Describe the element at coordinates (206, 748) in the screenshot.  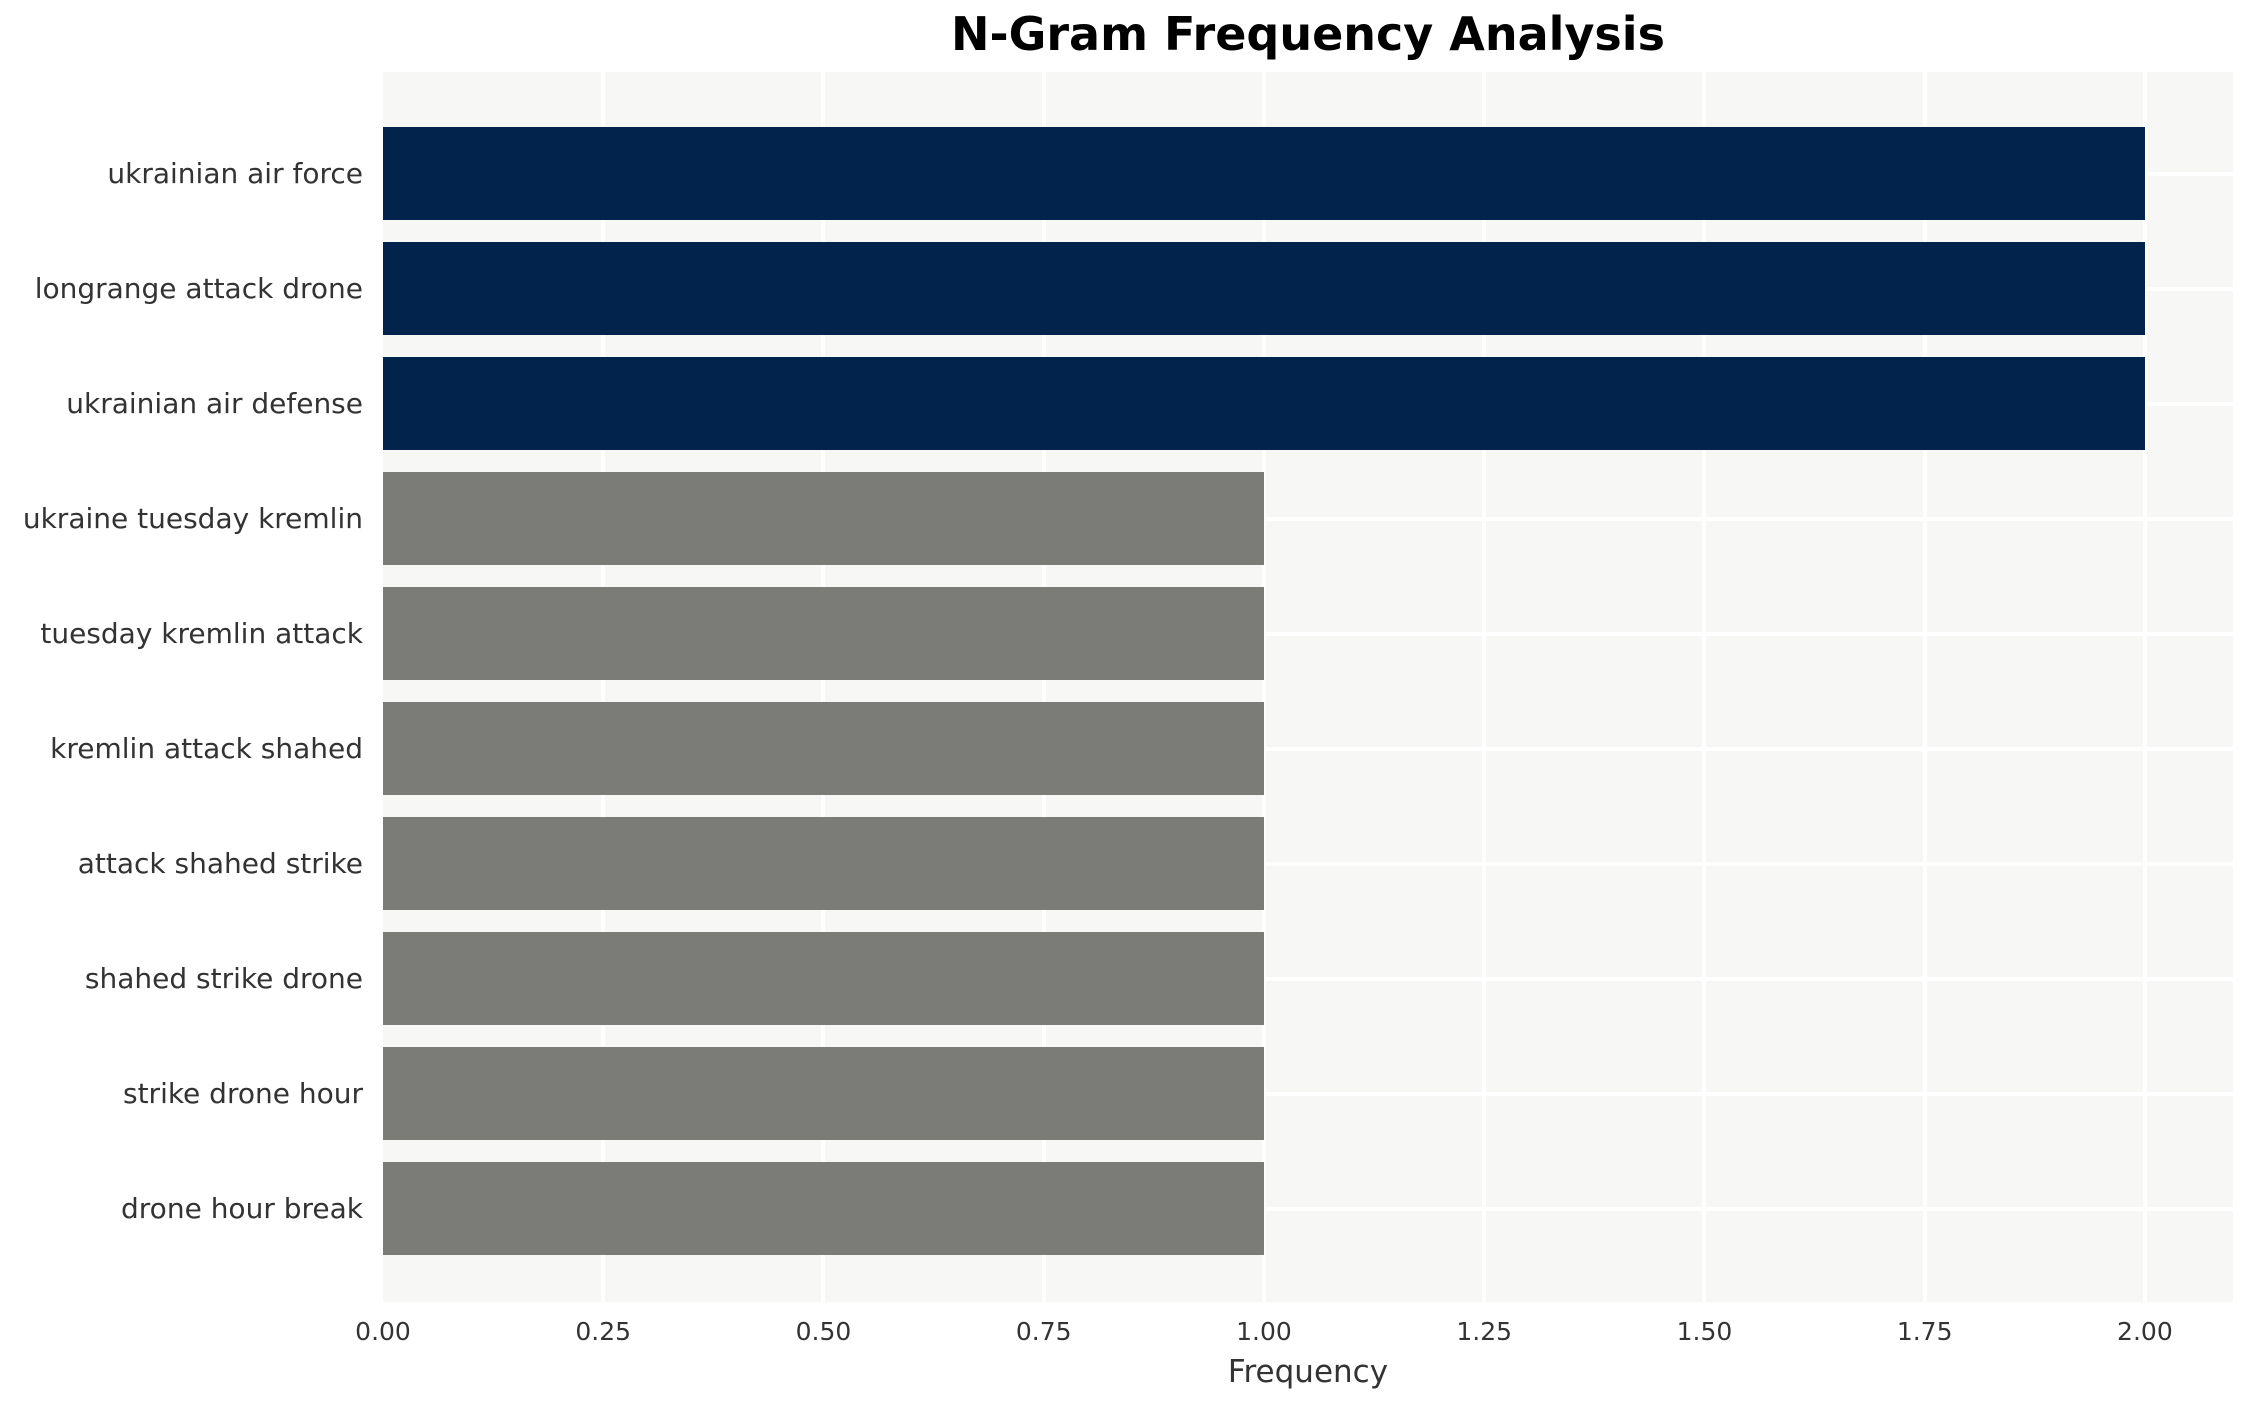
I see `y-tick-label: kremlin attack shahed` at that location.